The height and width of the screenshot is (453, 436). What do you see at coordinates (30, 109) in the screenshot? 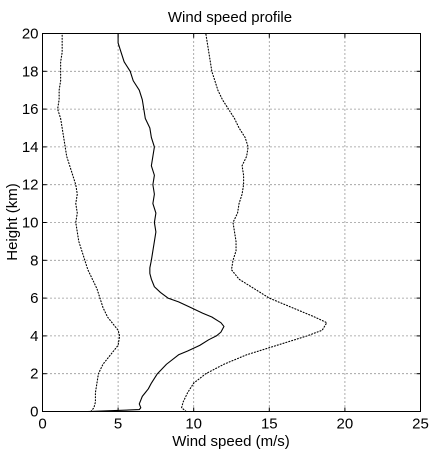
I see `y-tick-label-8: 16` at bounding box center [30, 109].